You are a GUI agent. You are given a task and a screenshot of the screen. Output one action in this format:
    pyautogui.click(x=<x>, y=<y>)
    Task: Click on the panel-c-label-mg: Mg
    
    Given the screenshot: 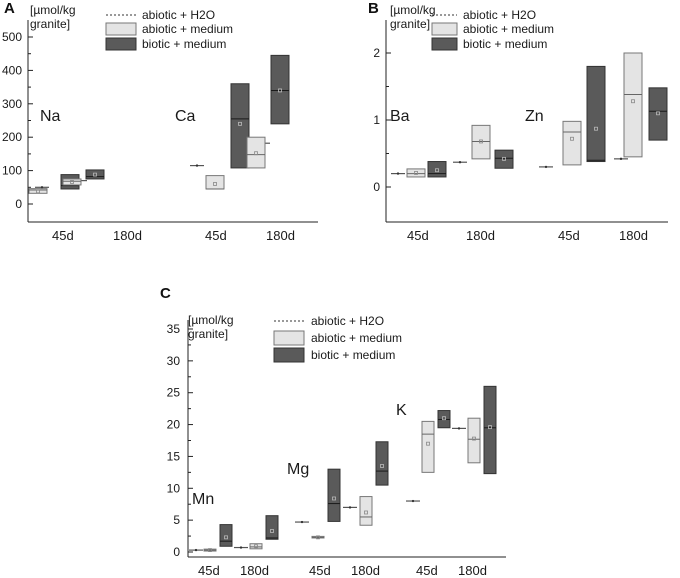 What is the action you would take?
    pyautogui.click(x=298, y=469)
    